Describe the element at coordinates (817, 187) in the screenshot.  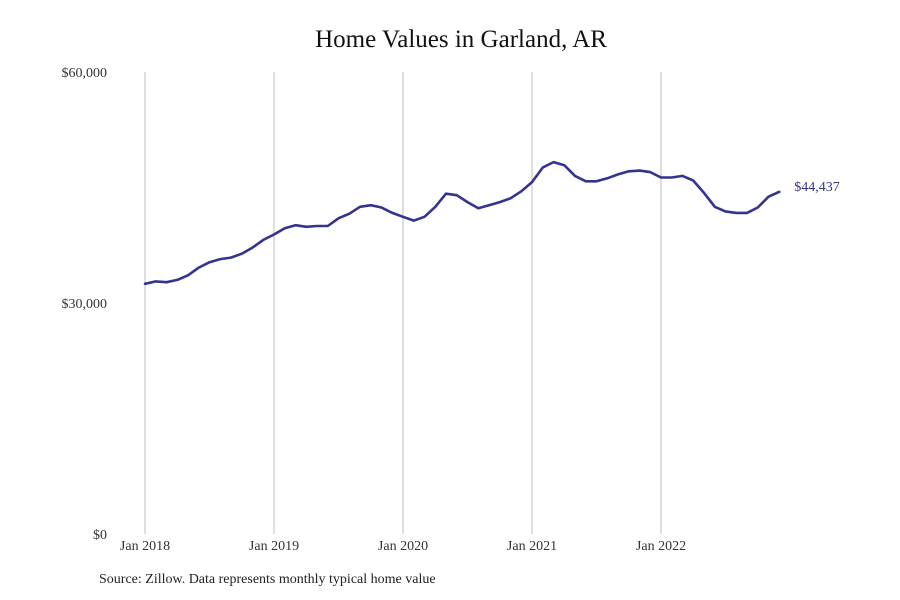
I see `end-value-label: $44,437` at that location.